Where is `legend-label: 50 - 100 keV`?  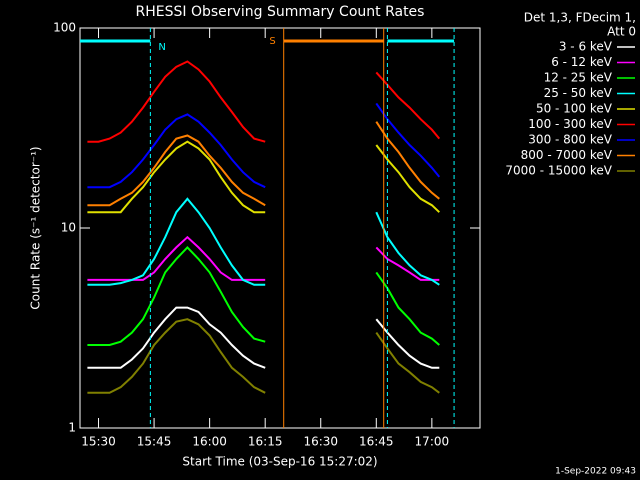
legend-label: 50 - 100 keV is located at coordinates (574, 109).